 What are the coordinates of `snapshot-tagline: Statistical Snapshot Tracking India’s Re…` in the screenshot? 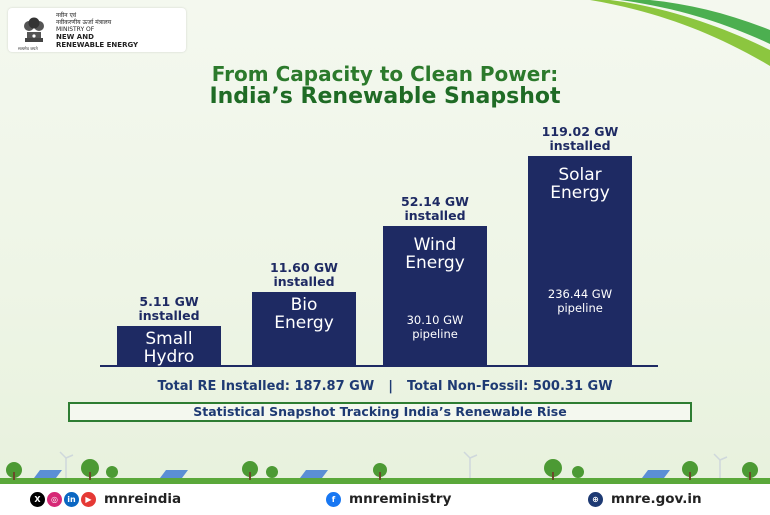 It's located at (380, 412).